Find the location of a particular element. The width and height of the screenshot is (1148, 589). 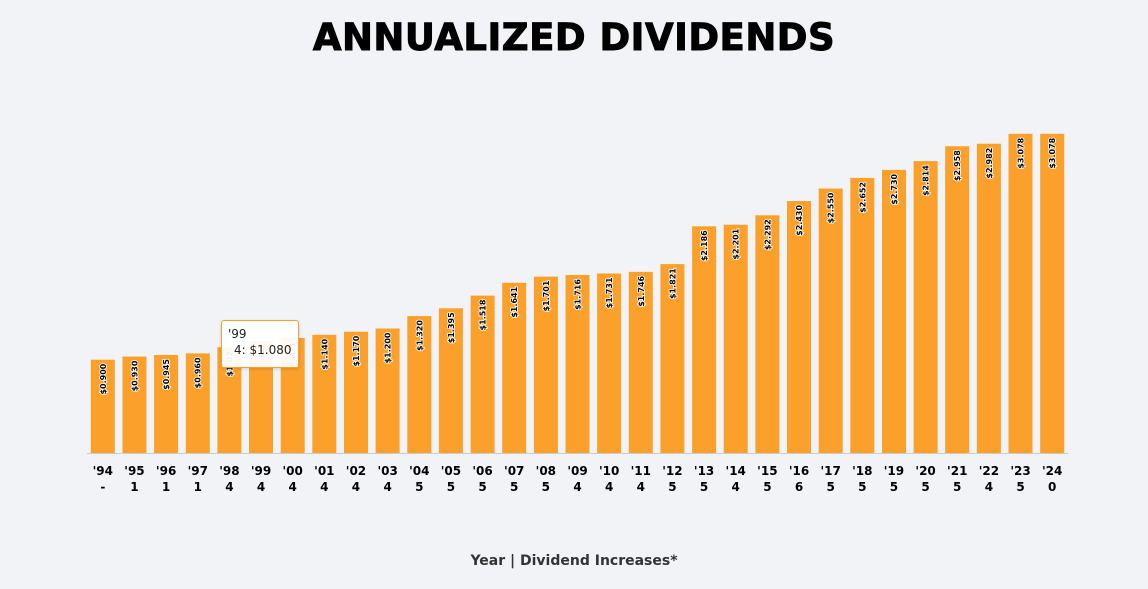

x-tick-increase-label: 0 is located at coordinates (1052, 487).